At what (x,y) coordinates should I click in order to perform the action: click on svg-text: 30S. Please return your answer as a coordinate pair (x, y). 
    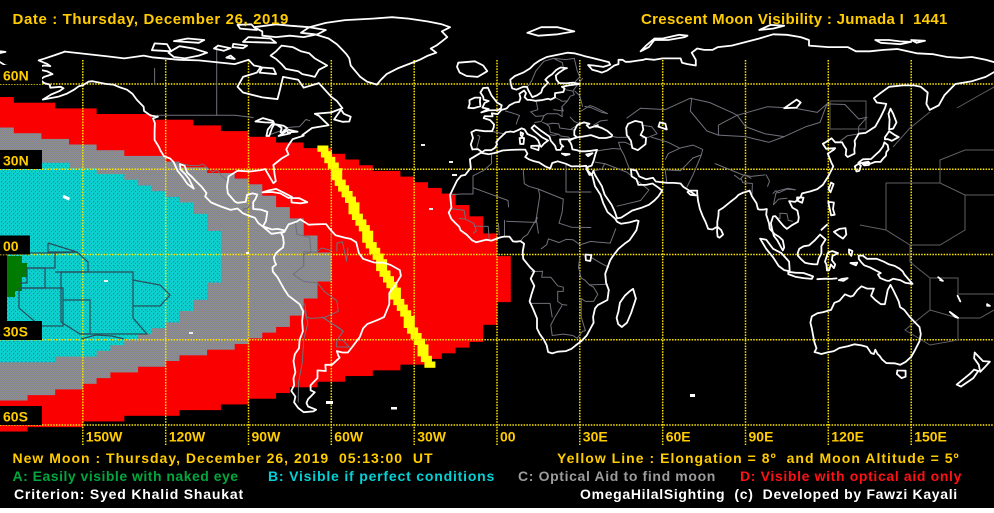
    Looking at the image, I should click on (15, 332).